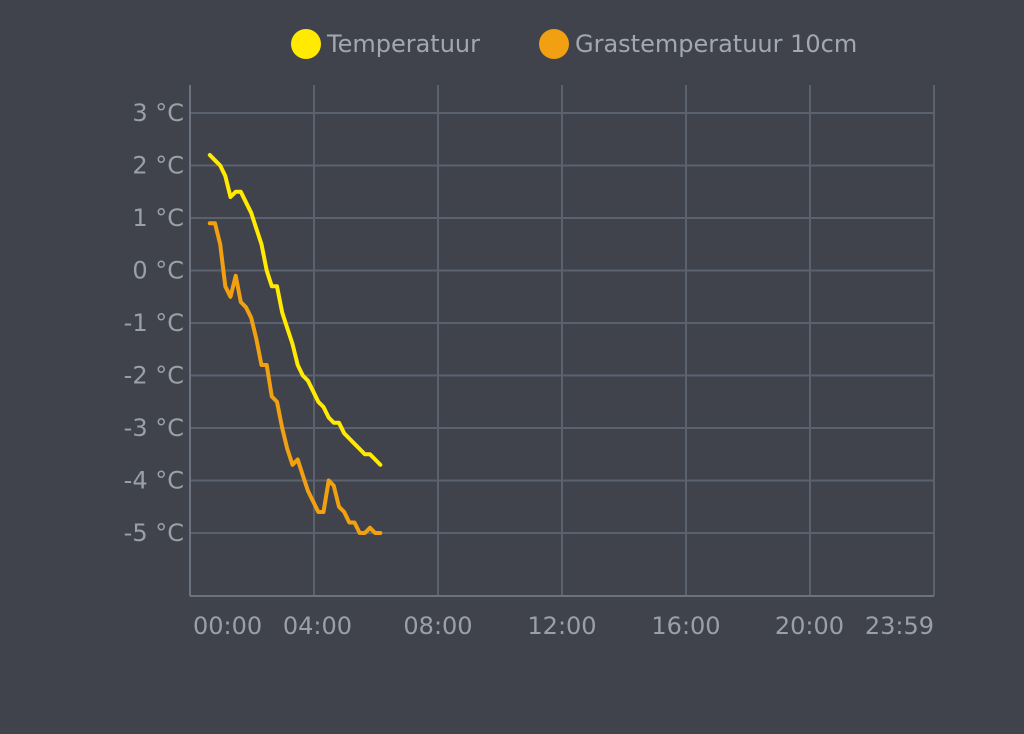 The width and height of the screenshot is (1024, 734). What do you see at coordinates (158, 218) in the screenshot?
I see `y-tick-label: 1 °C` at bounding box center [158, 218].